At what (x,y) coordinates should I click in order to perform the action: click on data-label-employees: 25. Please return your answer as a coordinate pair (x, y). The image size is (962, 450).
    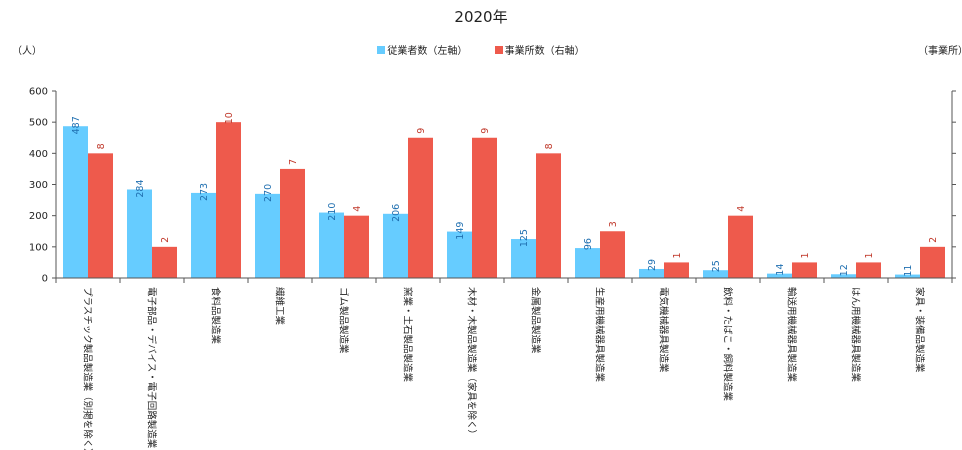
    Looking at the image, I should click on (716, 266).